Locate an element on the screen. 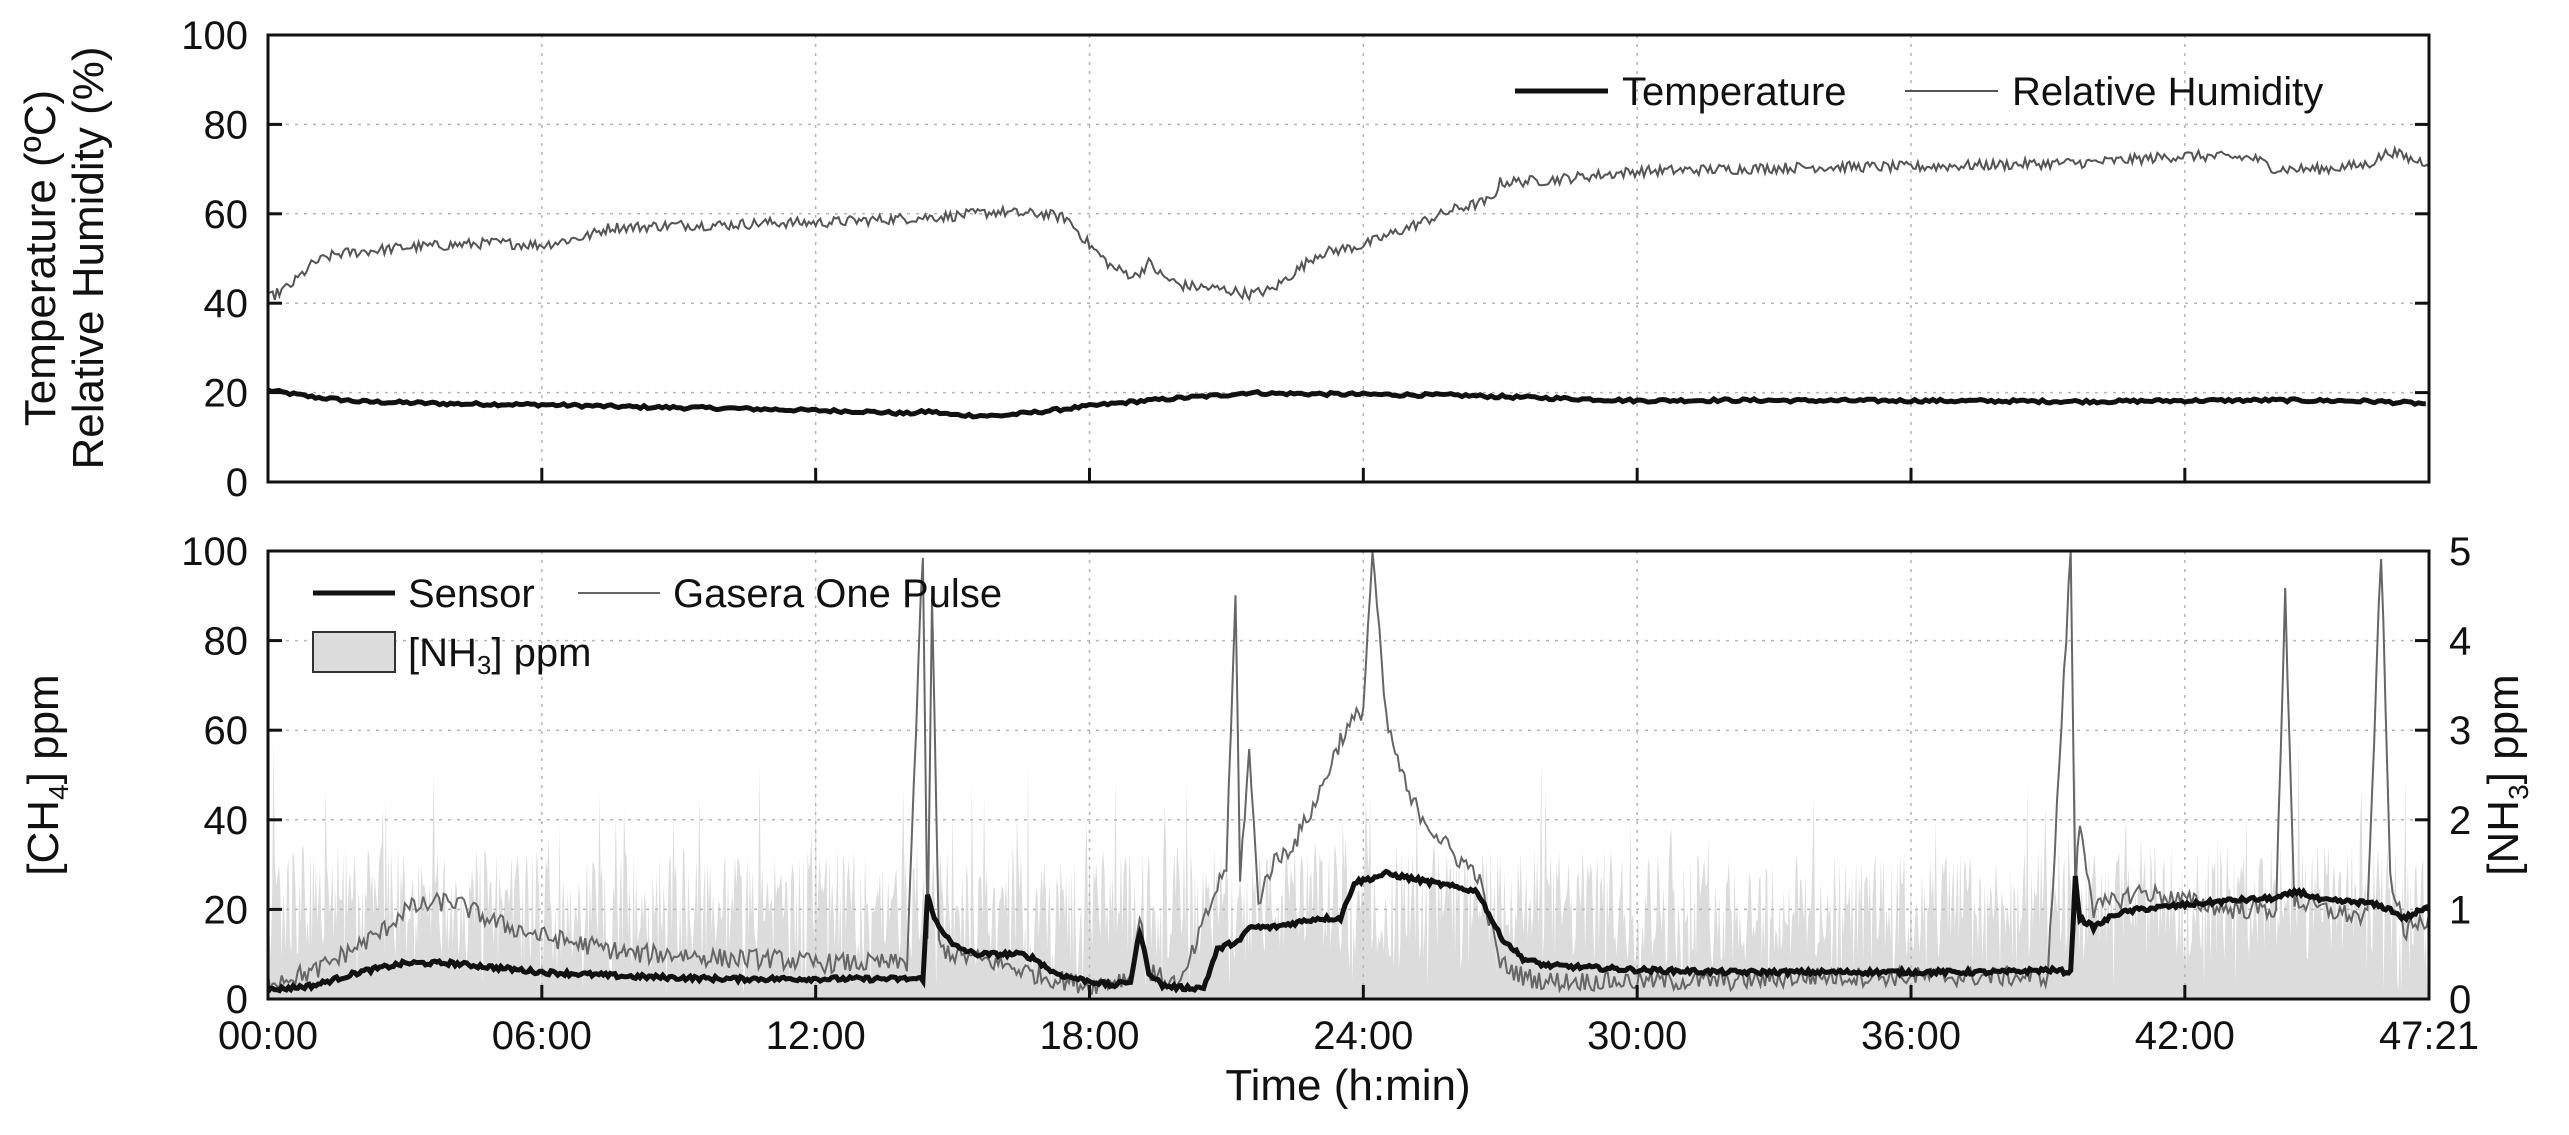  legend-temperature-label: Temperature is located at coordinates (1734, 92).